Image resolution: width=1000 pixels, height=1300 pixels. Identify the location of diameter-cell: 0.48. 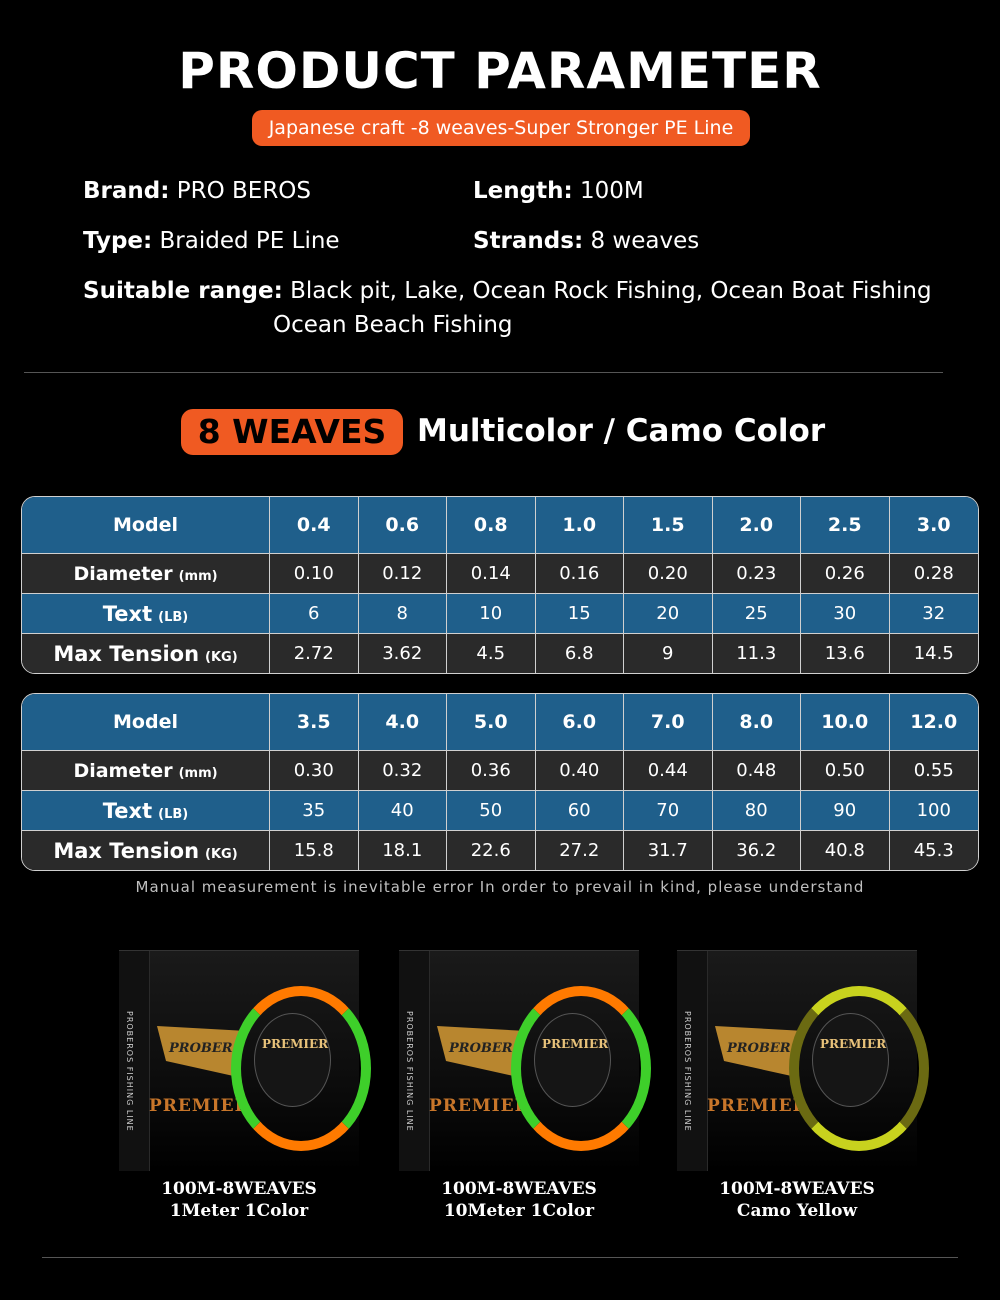
(756, 771).